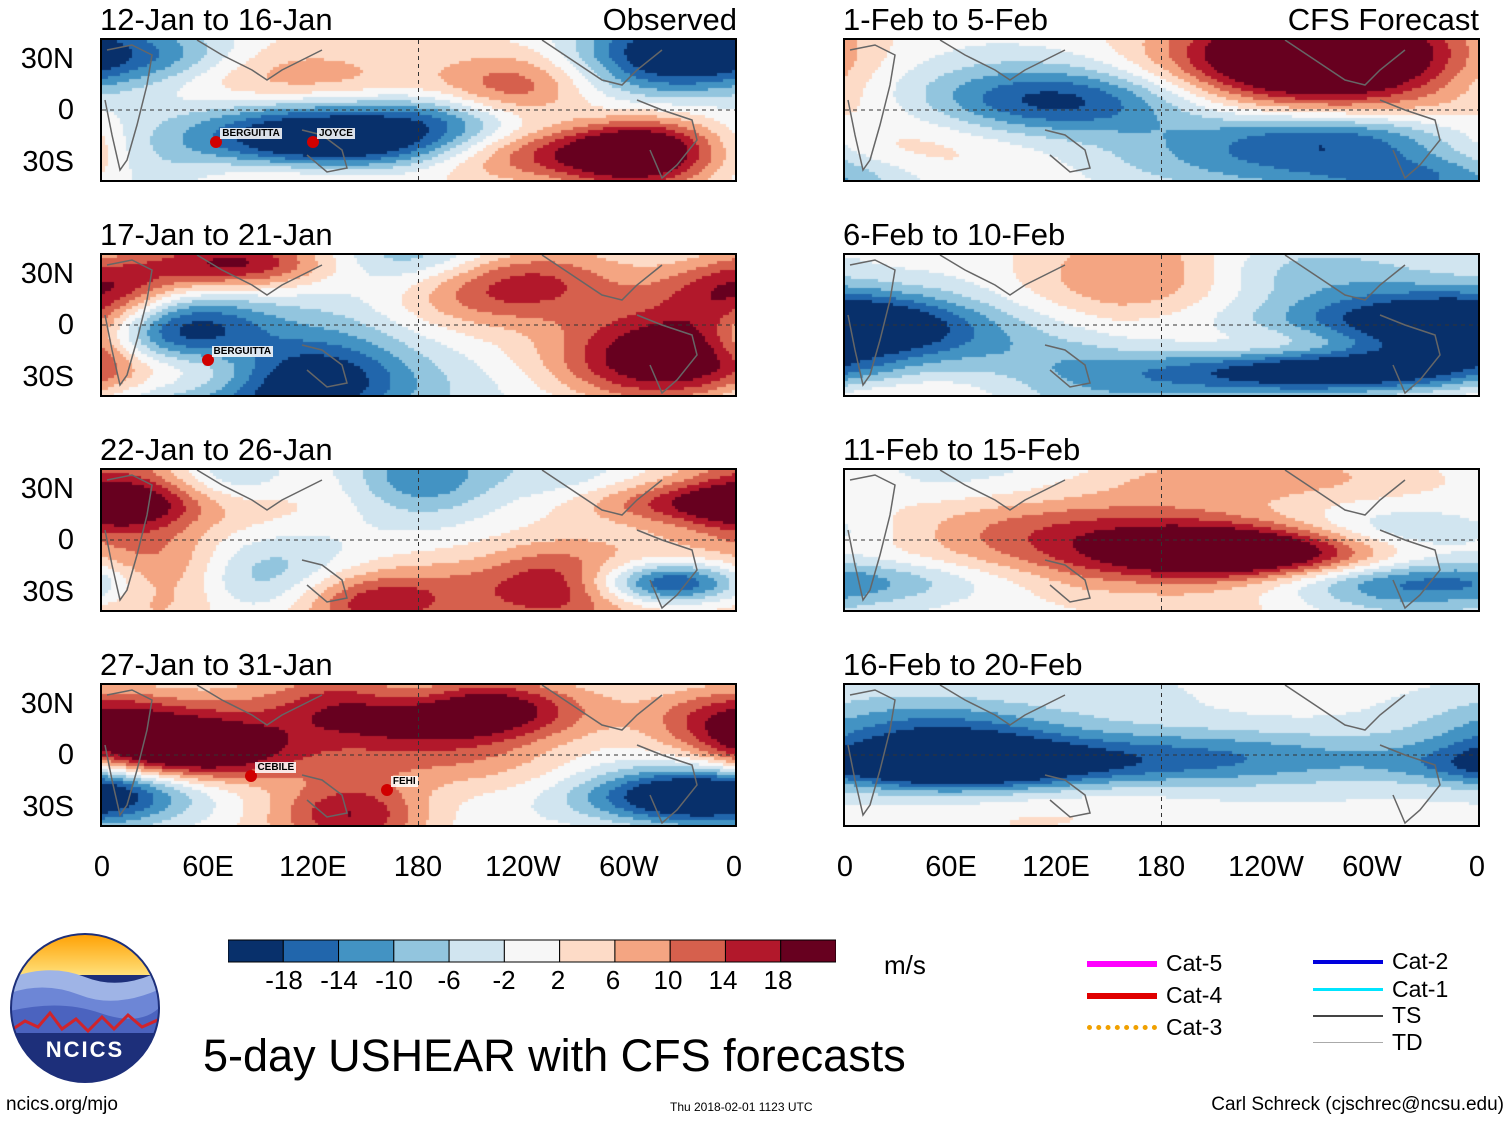  What do you see at coordinates (336, 133) in the screenshot?
I see `storm-label: JOYCE` at bounding box center [336, 133].